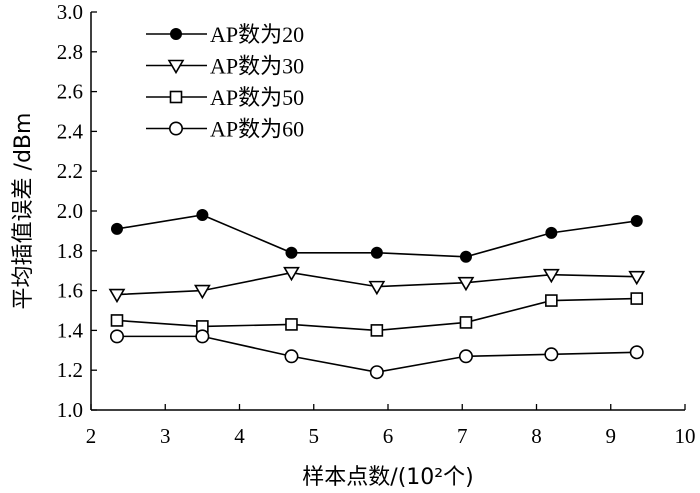 The image size is (700, 493). Describe the element at coordinates (462, 436) in the screenshot. I see `x-tick-label: 7` at that location.